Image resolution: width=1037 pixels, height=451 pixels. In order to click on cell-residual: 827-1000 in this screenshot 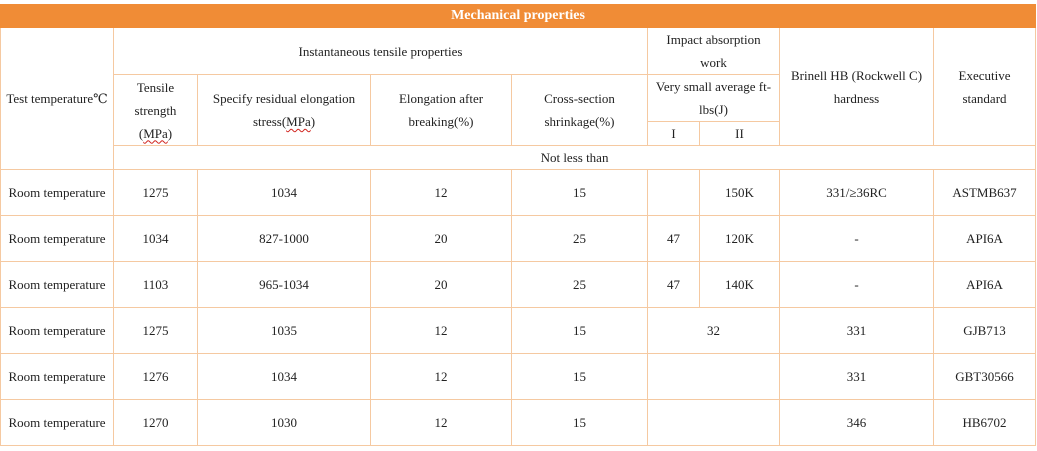, I will do `click(284, 238)`.